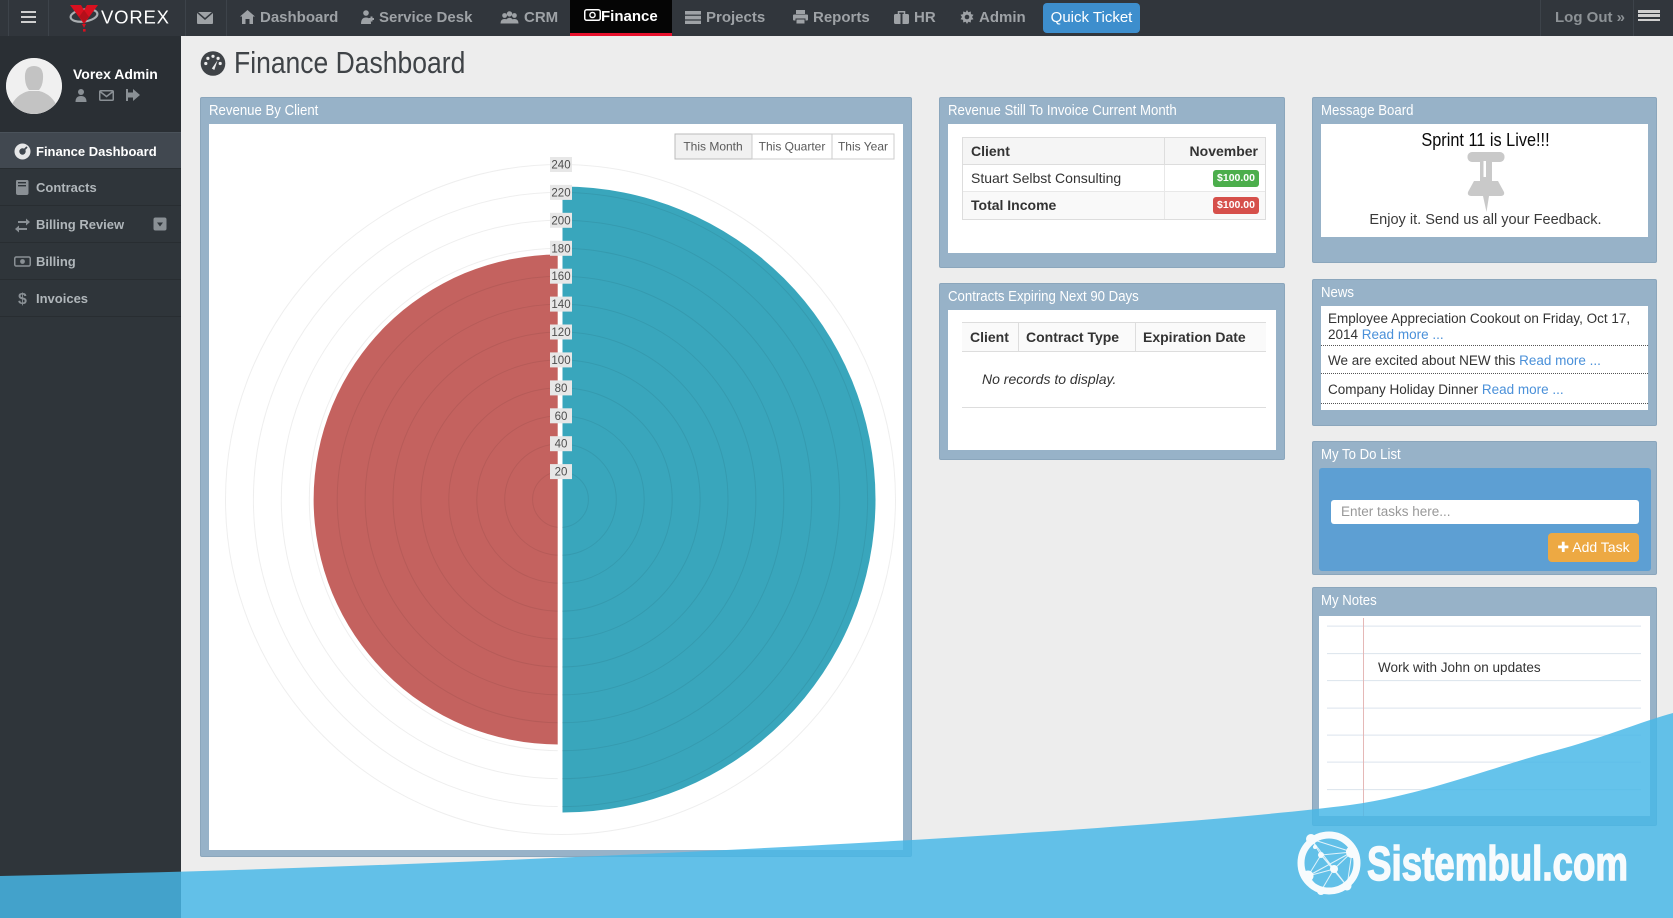 This screenshot has width=1673, height=918. I want to click on svg-text: 40, so click(561, 445).